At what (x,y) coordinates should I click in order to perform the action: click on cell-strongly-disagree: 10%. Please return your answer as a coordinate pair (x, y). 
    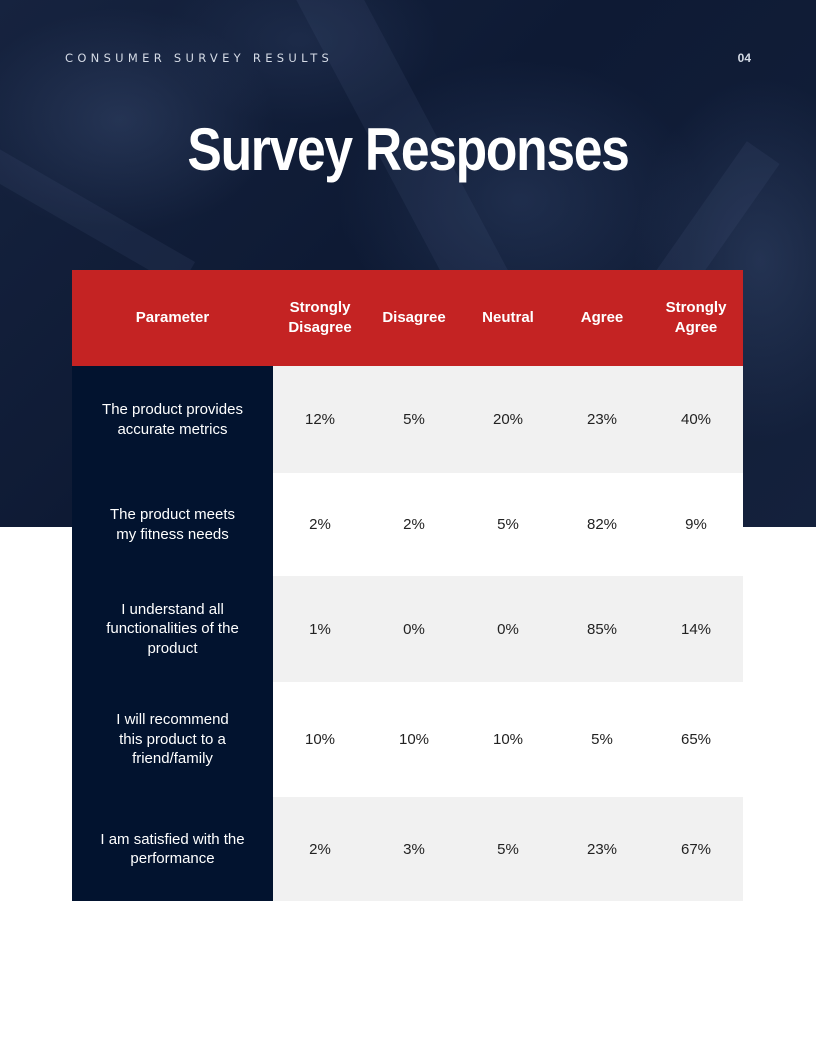
    Looking at the image, I should click on (320, 739).